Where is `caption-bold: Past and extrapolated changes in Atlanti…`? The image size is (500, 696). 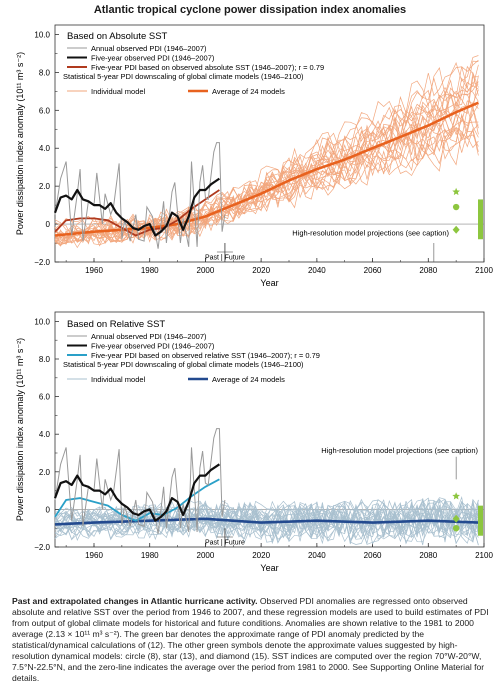 caption-bold: Past and extrapolated changes in Atlanti… is located at coordinates (135, 601).